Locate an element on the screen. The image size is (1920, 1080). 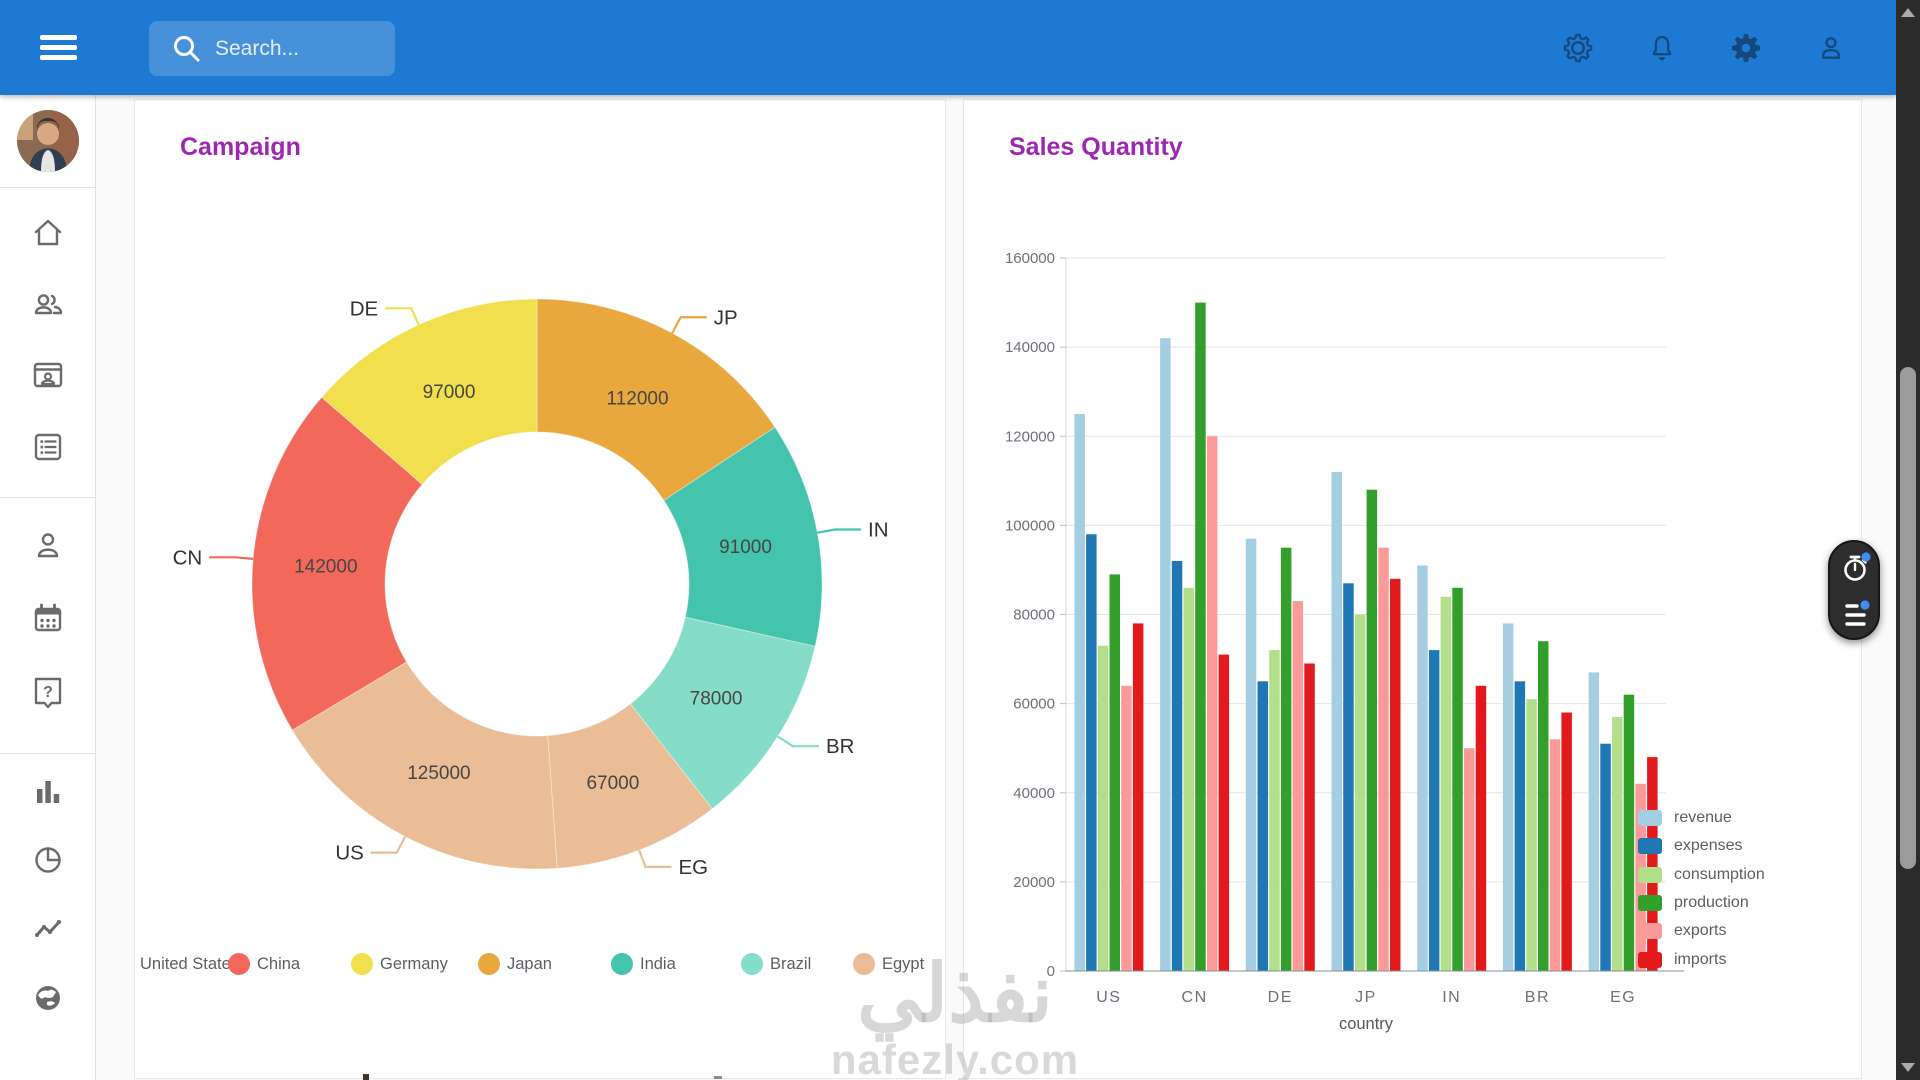
left-sidebar: ? is located at coordinates (48, 587).